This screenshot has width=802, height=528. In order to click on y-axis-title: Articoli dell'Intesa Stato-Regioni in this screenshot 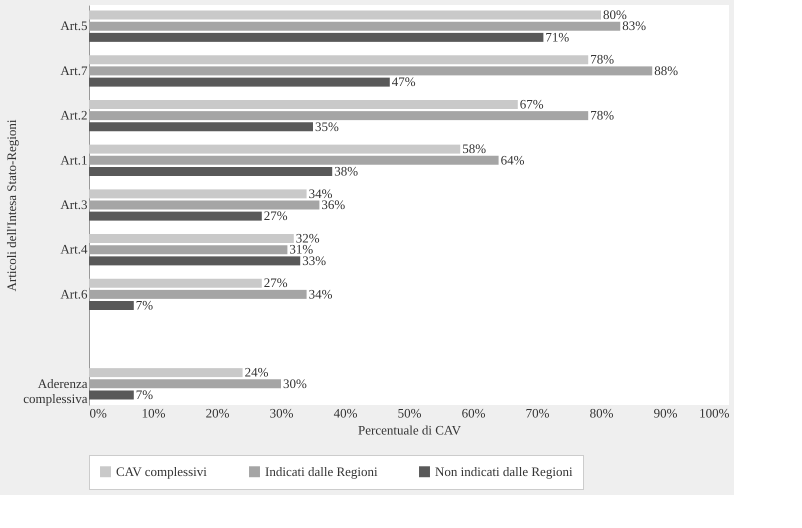, I will do `click(12, 205)`.